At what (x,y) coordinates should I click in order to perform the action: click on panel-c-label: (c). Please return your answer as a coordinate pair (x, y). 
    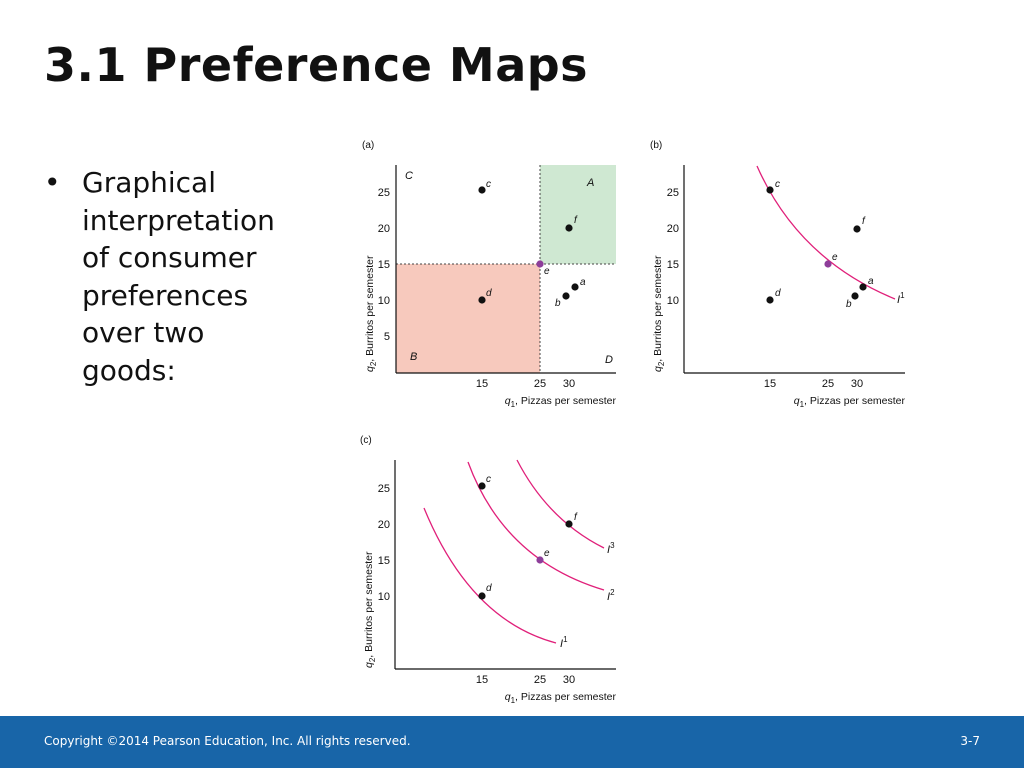
    Looking at the image, I should click on (366, 440).